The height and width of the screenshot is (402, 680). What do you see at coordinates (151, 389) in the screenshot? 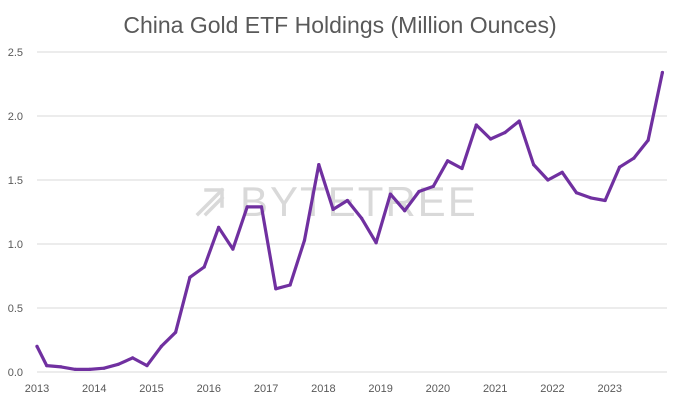
I see `x-tick-label: 2015` at bounding box center [151, 389].